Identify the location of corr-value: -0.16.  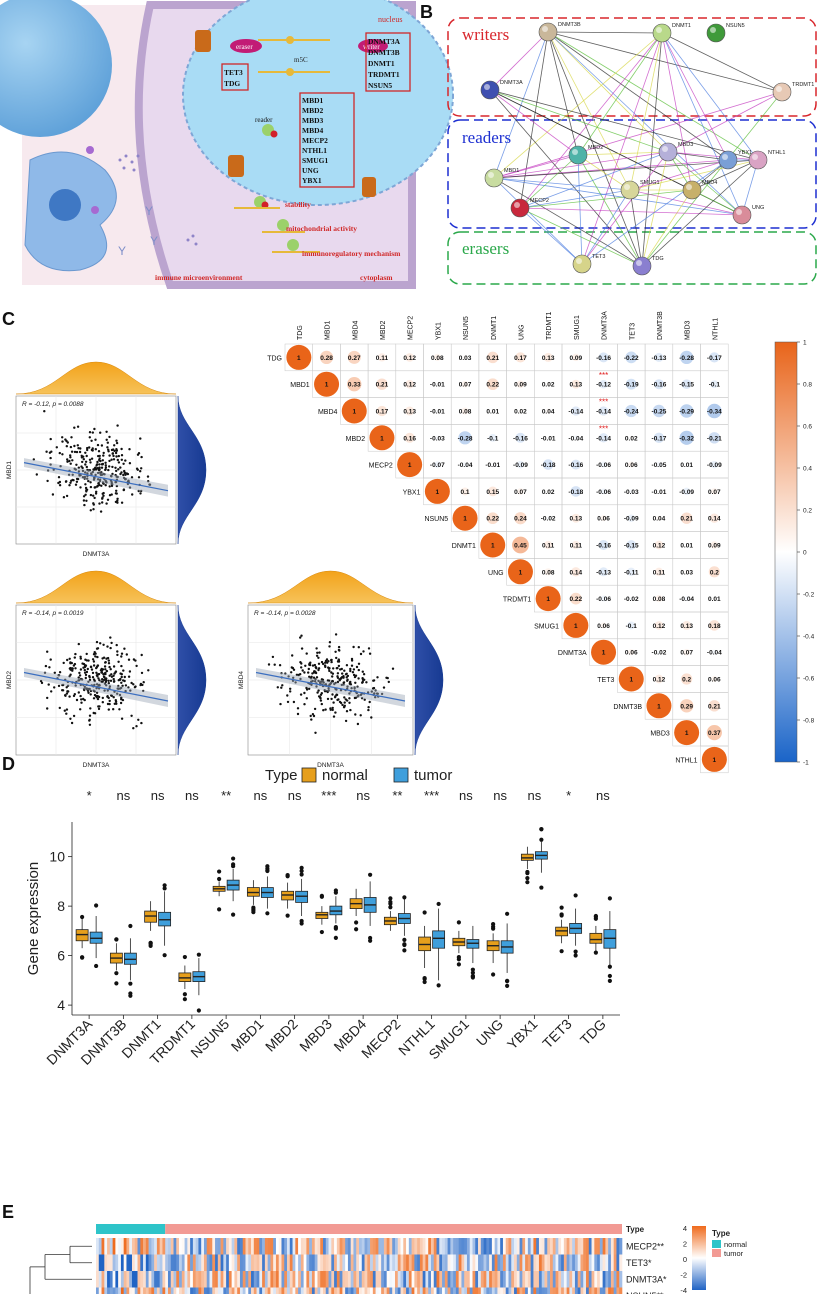
(575, 465).